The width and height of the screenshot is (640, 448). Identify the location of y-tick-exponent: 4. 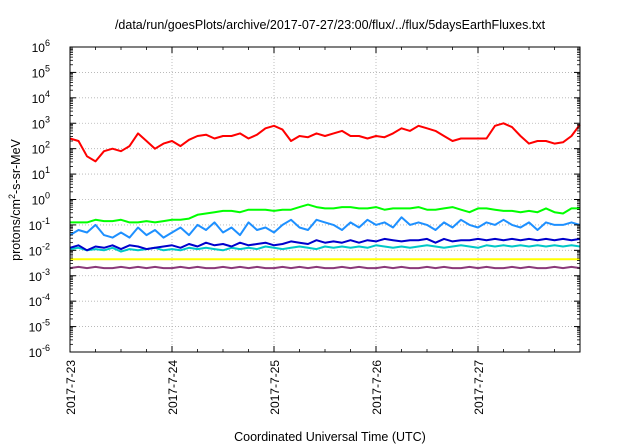
(47, 94).